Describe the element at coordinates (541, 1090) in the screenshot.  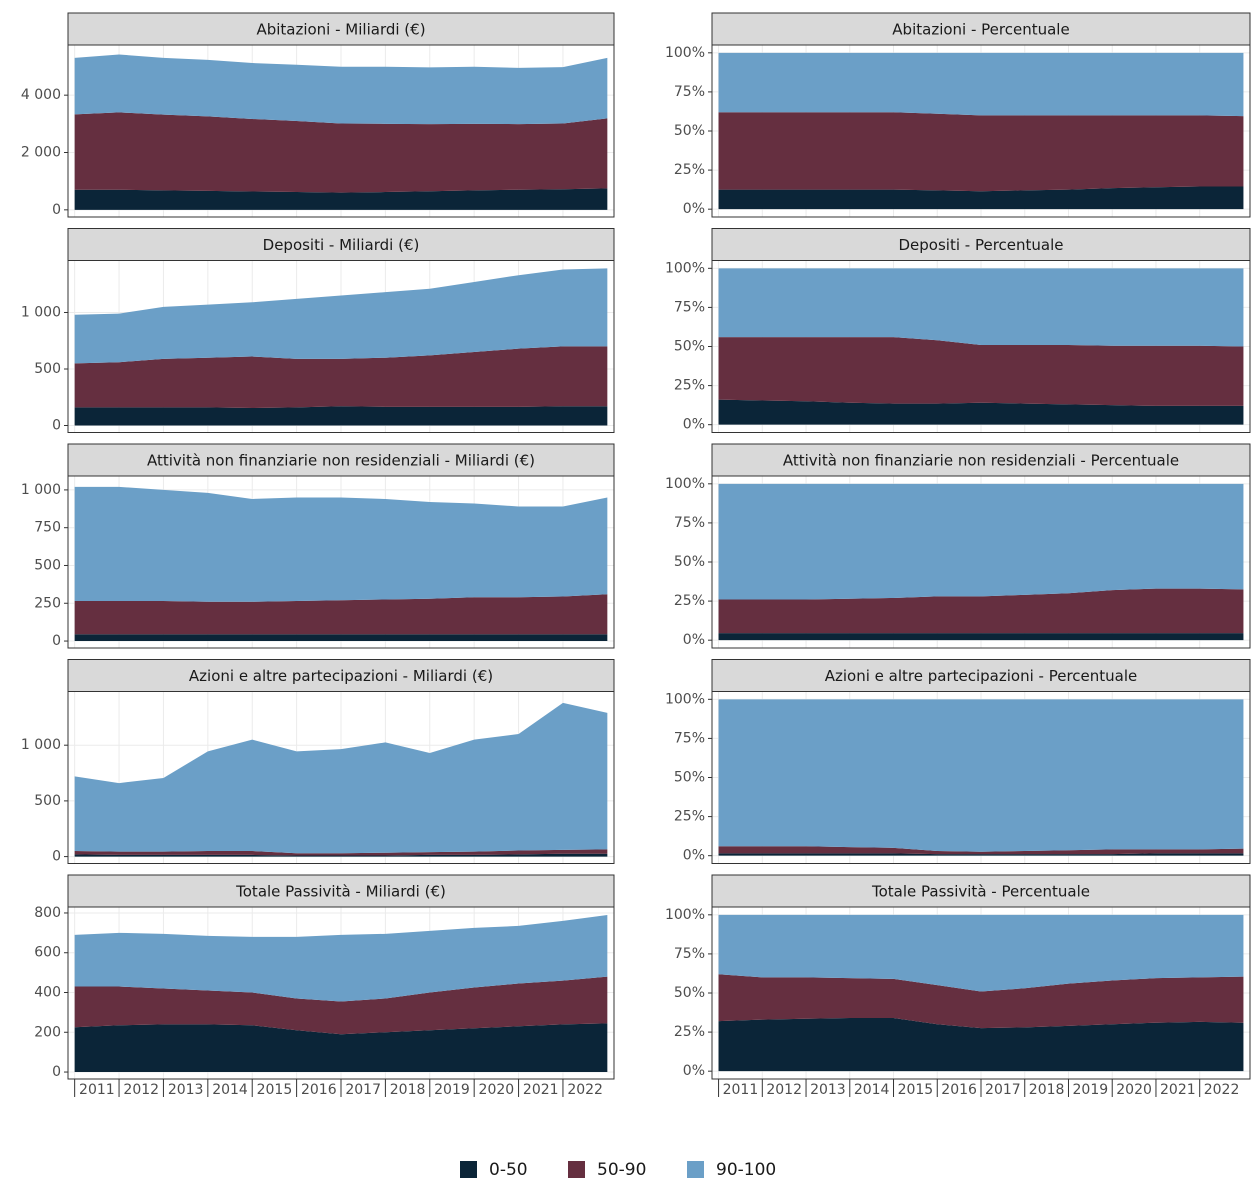
I see `x-tick-label: 2021` at that location.